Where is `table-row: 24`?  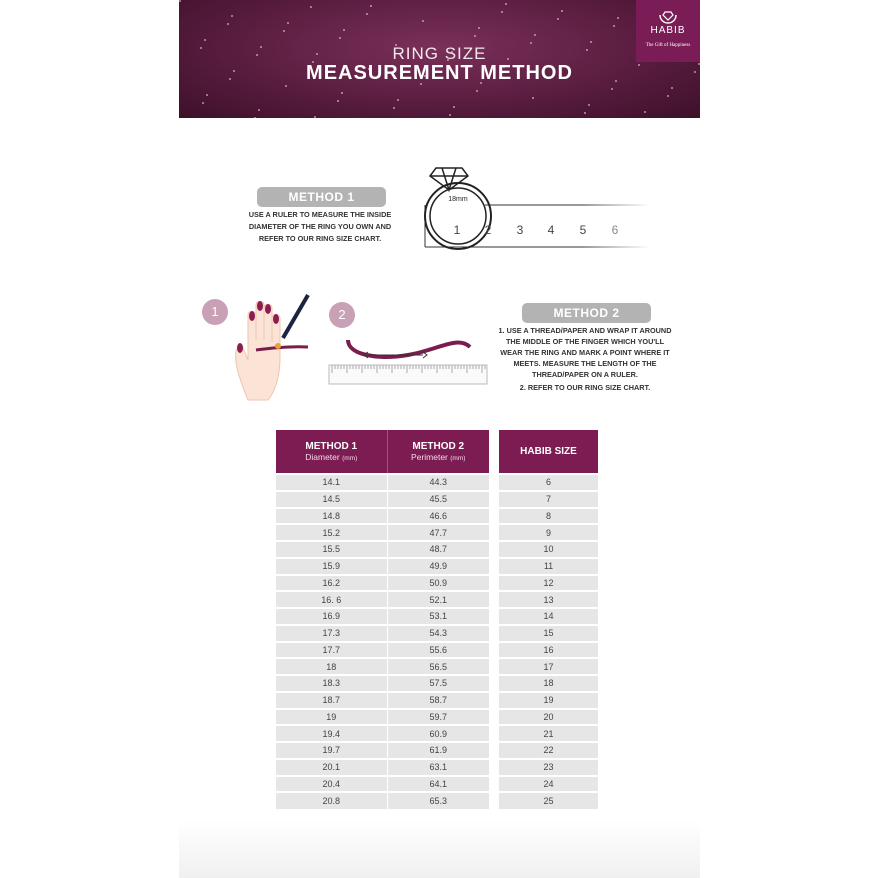 table-row: 24 is located at coordinates (548, 783).